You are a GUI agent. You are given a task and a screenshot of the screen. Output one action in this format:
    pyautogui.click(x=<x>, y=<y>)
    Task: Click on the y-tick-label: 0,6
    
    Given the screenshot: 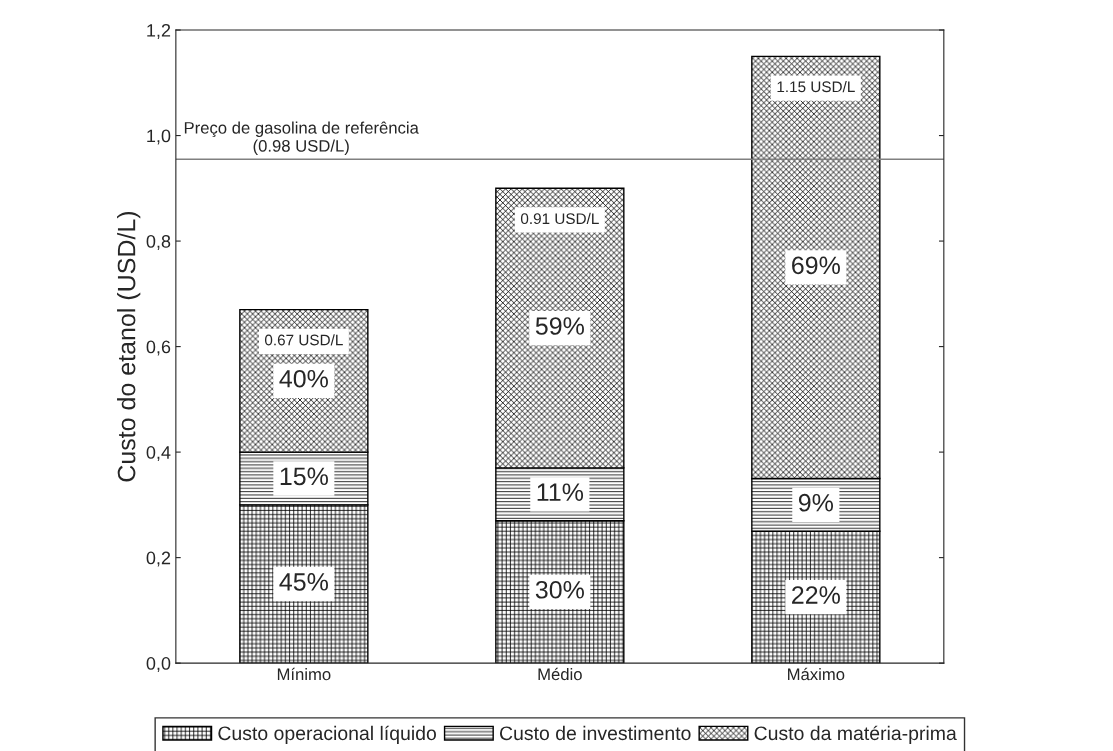 What is the action you would take?
    pyautogui.click(x=158, y=348)
    